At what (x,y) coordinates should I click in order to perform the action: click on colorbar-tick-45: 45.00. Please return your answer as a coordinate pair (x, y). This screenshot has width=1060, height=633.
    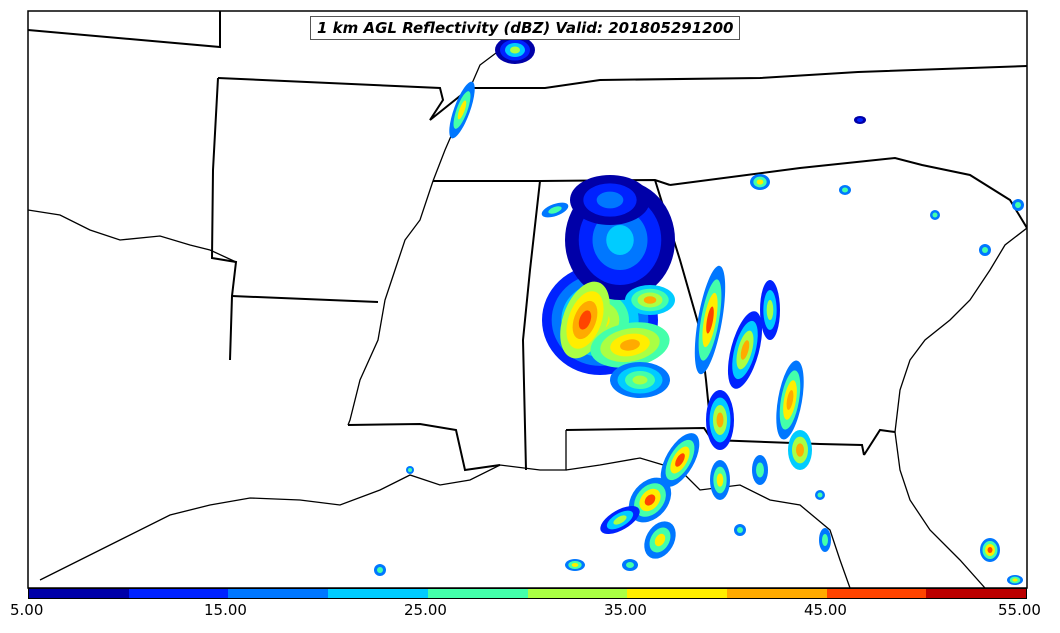
    Looking at the image, I should click on (825, 610).